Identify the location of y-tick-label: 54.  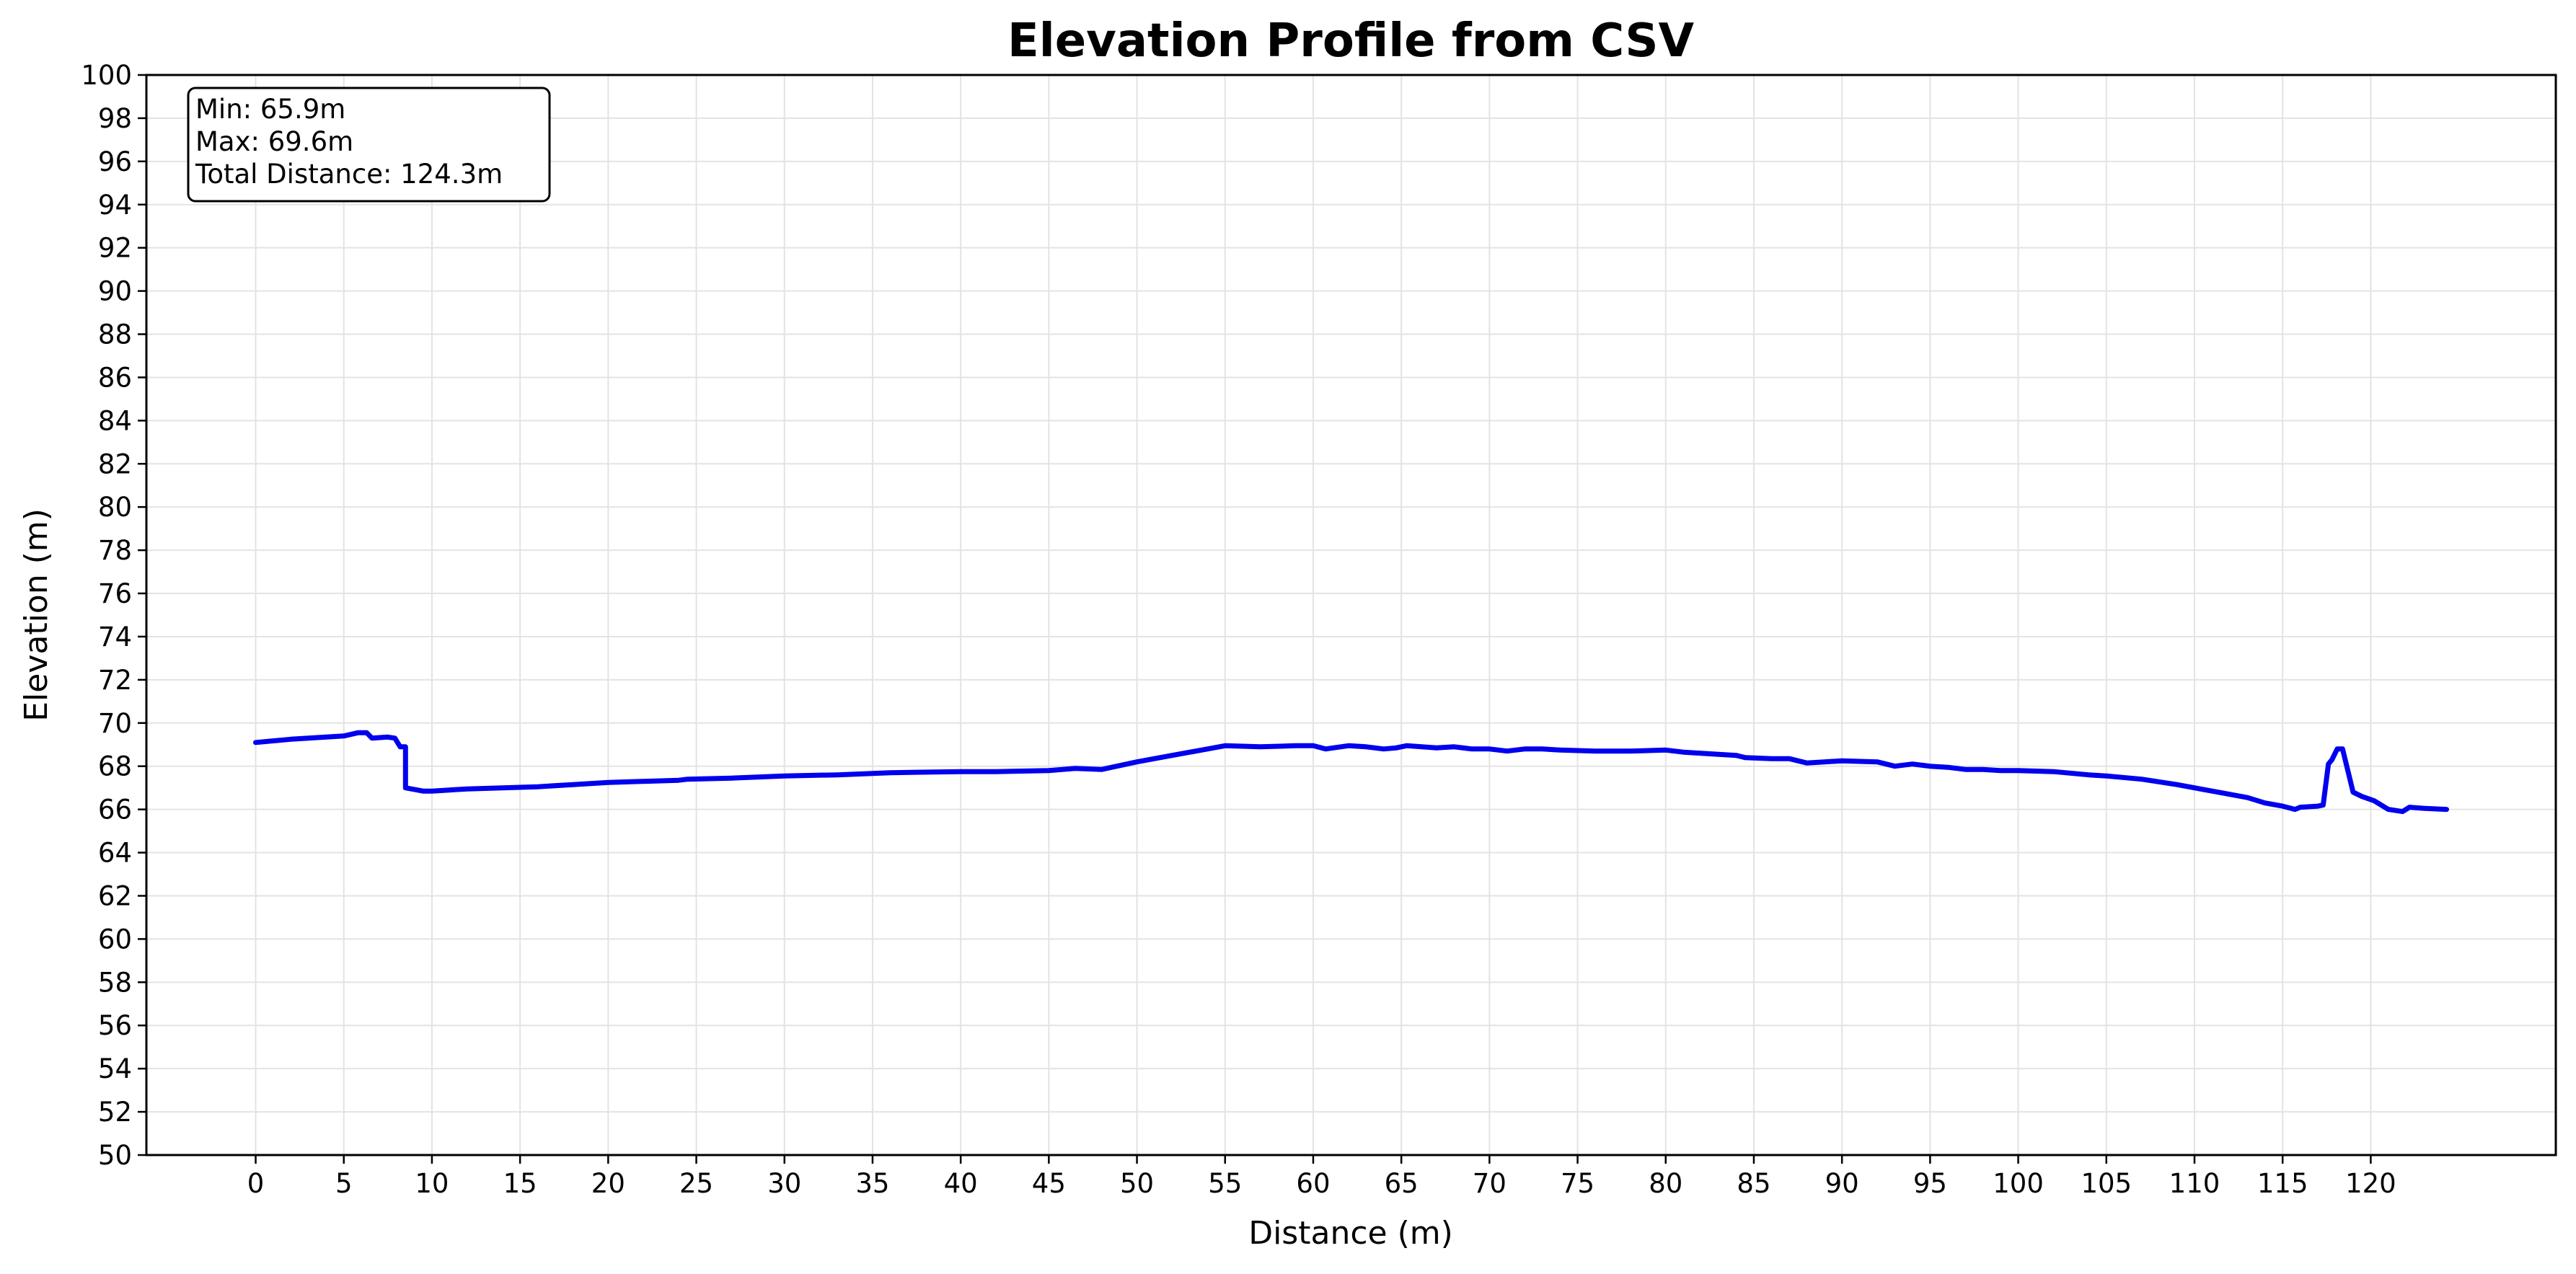
(115, 1068).